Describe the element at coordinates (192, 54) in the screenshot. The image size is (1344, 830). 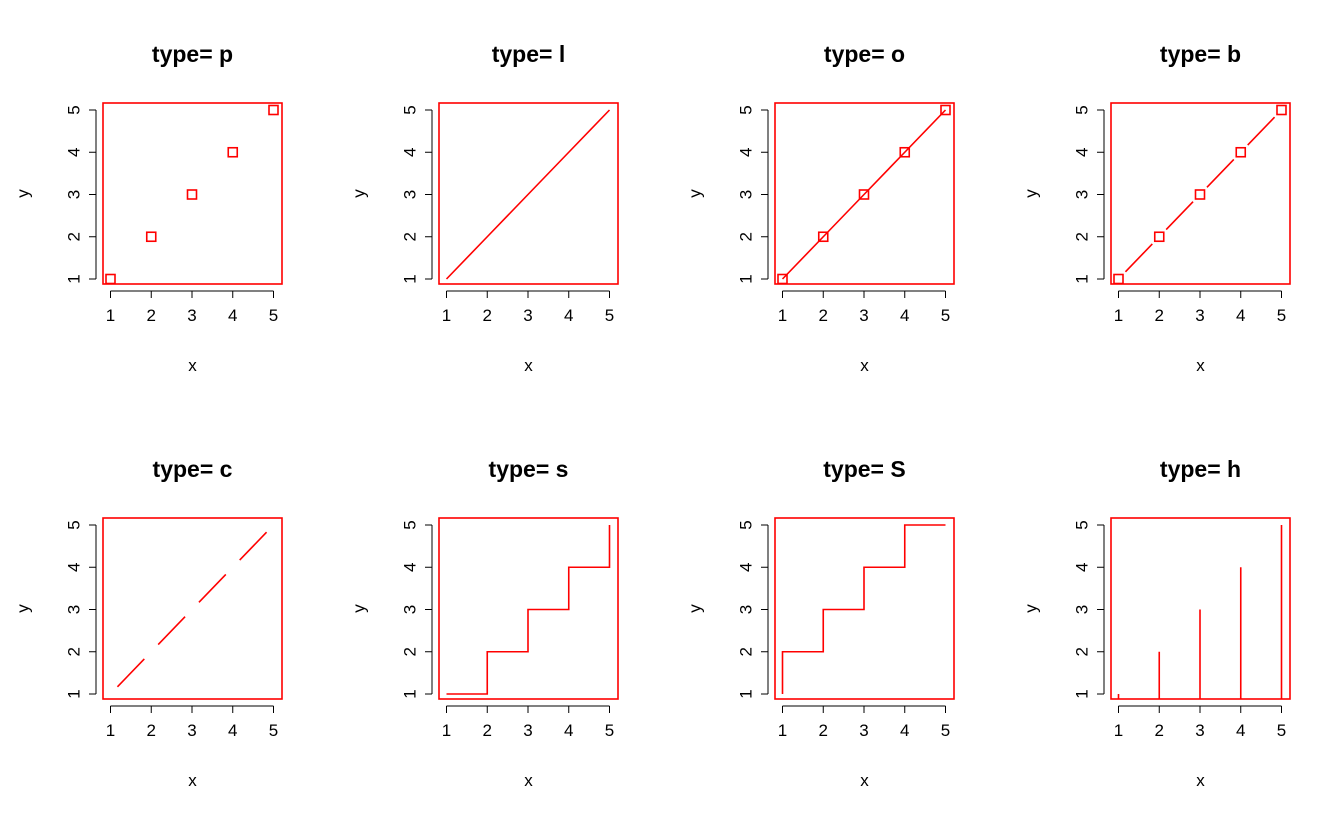
I see `panel-title: type= p` at that location.